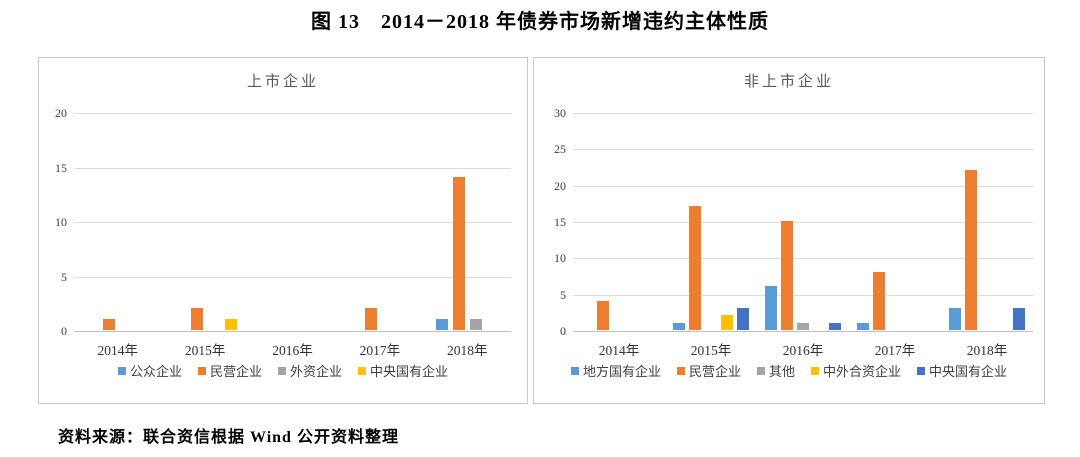  Describe the element at coordinates (803, 326) in the screenshot. I see `bar-2016年-其他` at that location.